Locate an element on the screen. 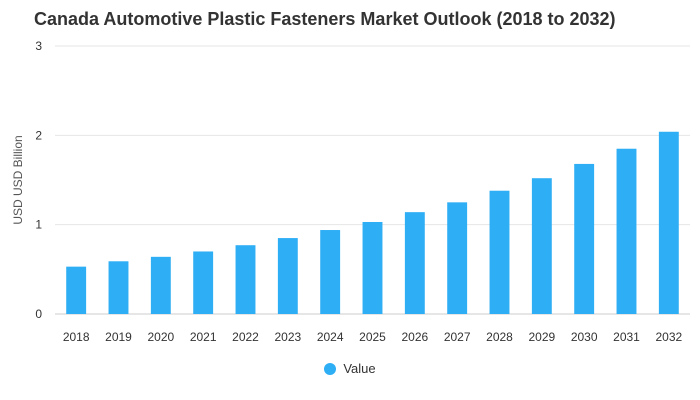 Image resolution: width=700 pixels, height=400 pixels. x-tick-label: 2028 is located at coordinates (499, 337).